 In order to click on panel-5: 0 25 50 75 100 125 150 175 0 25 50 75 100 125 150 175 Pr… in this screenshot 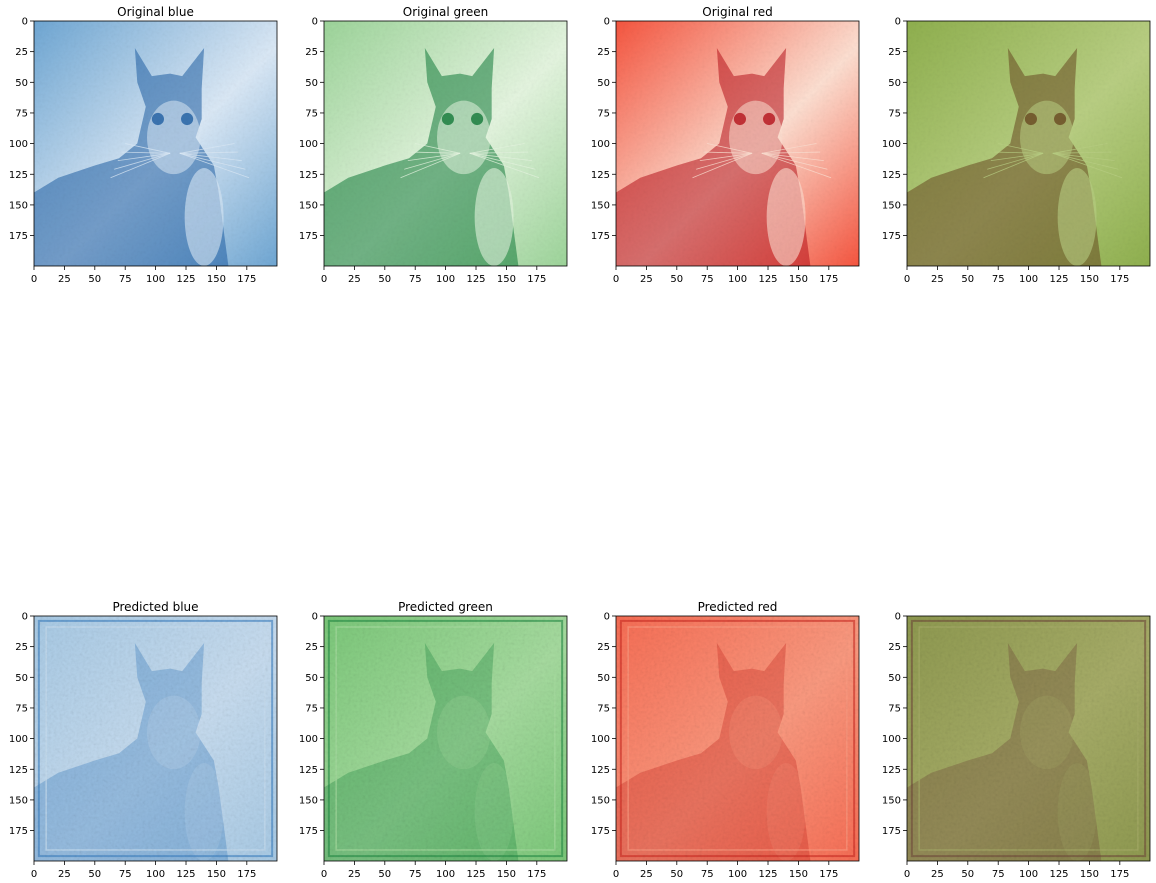, I will do `click(143, 740)`.